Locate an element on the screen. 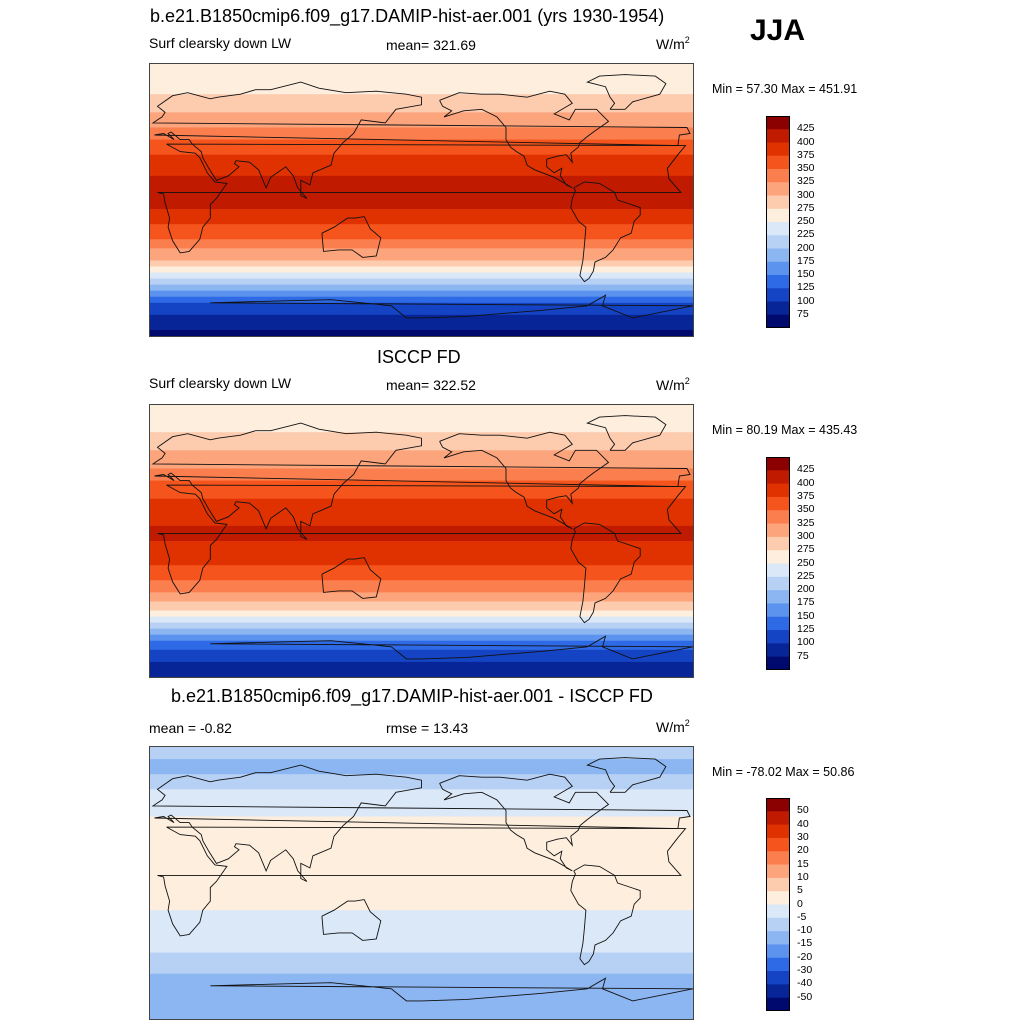 The height and width of the screenshot is (1024, 1024). panel1-variable-label: Surf clearsky down LW is located at coordinates (220, 43).